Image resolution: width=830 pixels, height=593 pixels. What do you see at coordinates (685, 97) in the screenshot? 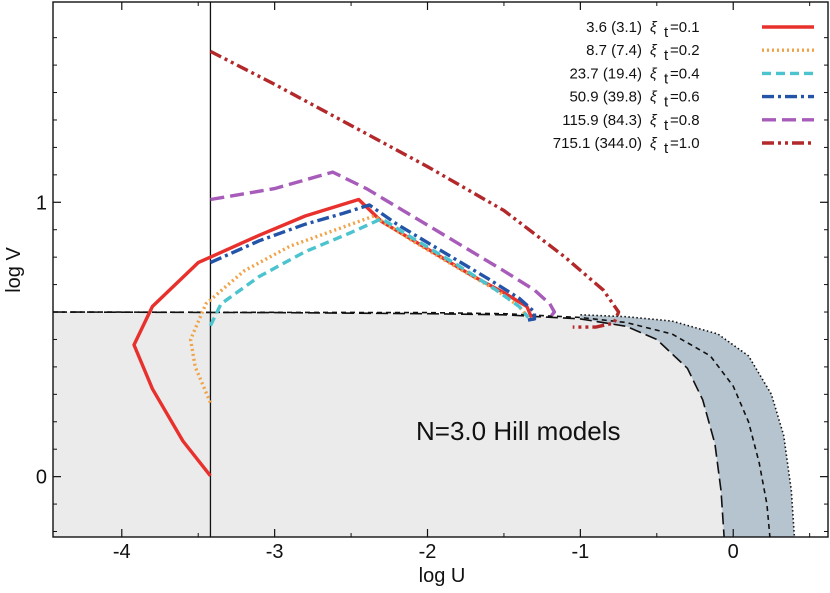
I see `legend-eq-3: =0.6` at bounding box center [685, 97].